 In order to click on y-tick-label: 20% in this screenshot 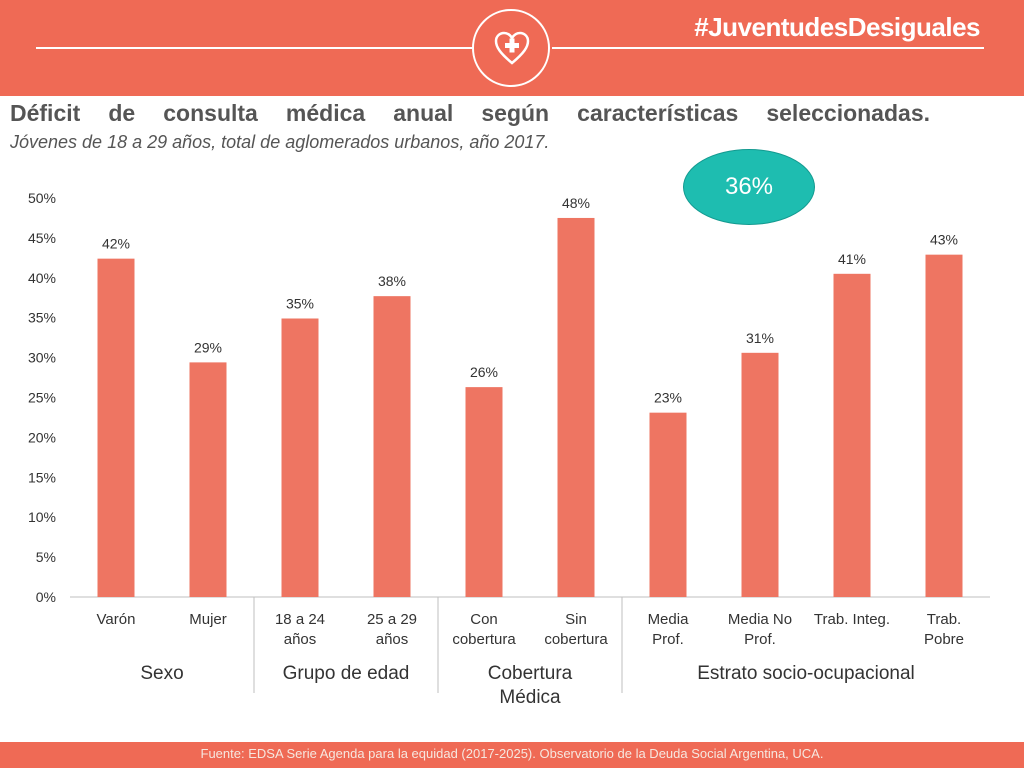, I will do `click(42, 437)`.